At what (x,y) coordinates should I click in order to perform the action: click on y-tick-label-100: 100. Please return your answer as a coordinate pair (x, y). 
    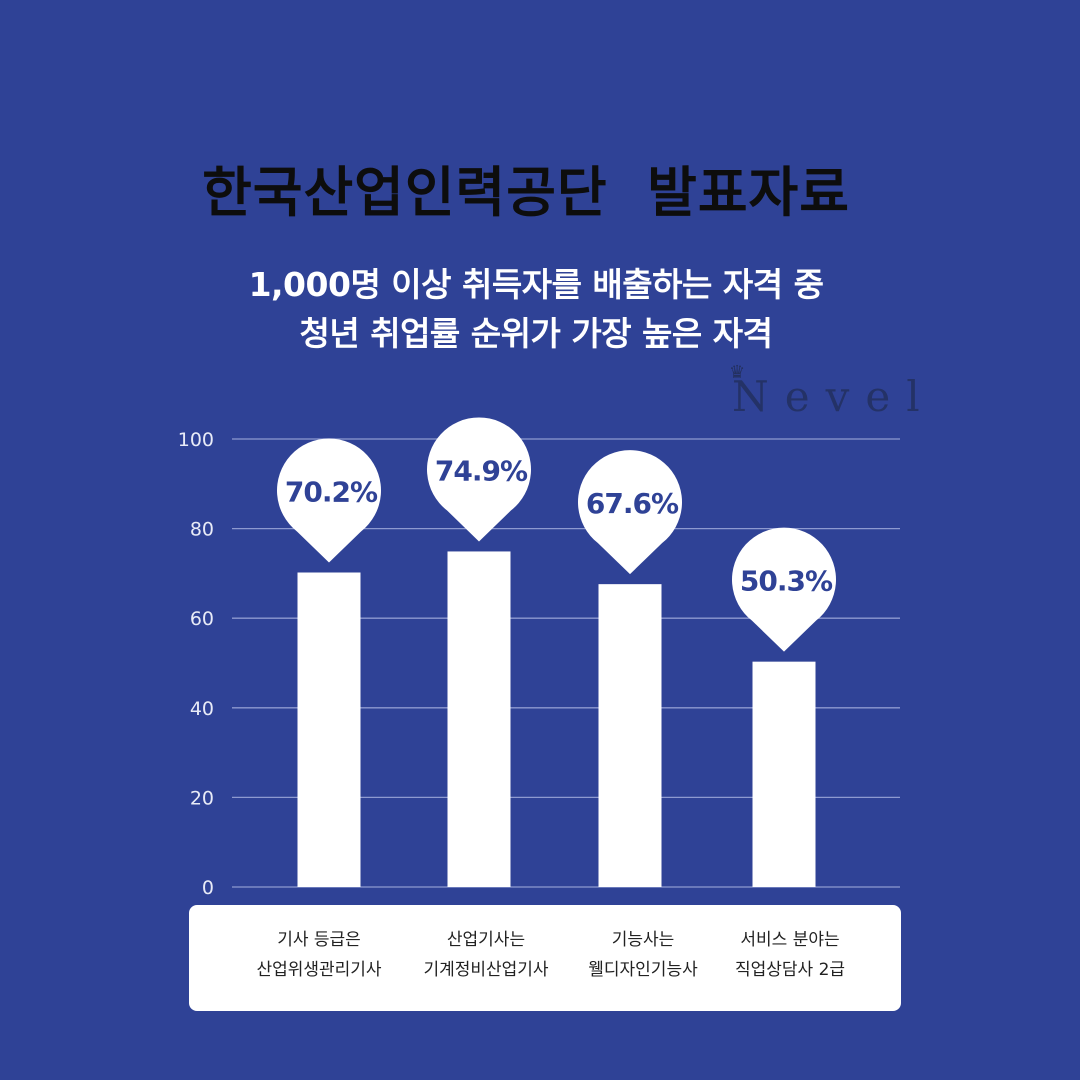
    Looking at the image, I should click on (196, 440).